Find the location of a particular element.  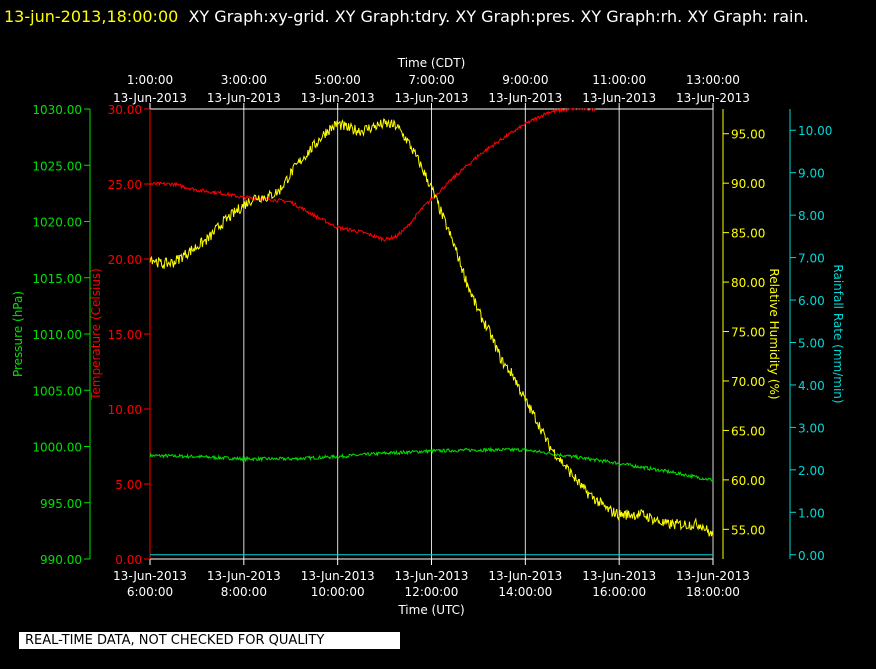

humidity-tick-label: 80.00 is located at coordinates (748, 283).